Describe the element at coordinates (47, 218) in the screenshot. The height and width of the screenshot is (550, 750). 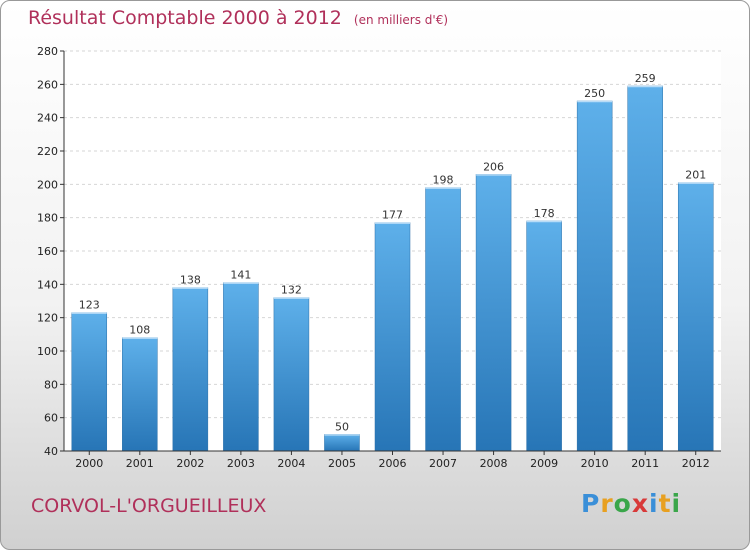
I see `y-tick-label: 180` at that location.